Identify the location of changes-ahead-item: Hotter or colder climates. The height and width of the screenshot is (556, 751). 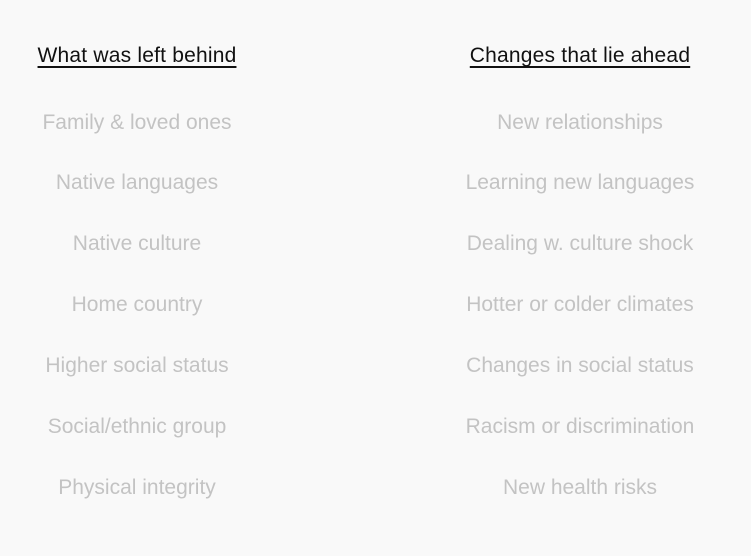
(580, 304).